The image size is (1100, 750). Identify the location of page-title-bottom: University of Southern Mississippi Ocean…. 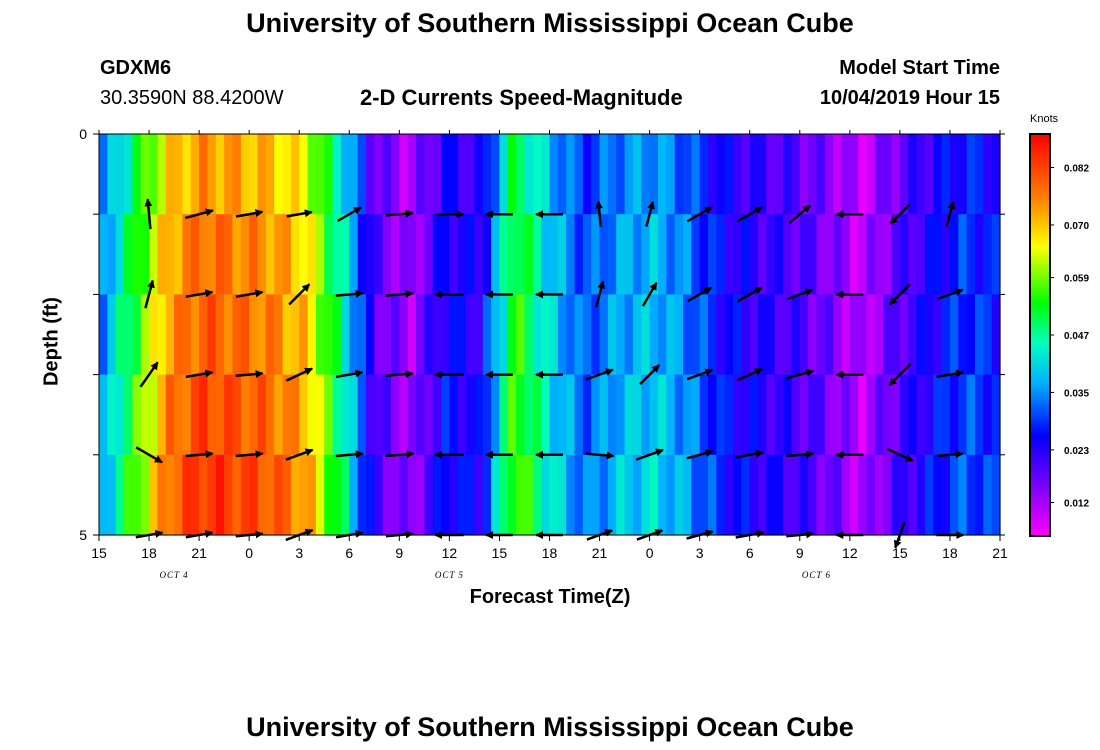
(550, 727).